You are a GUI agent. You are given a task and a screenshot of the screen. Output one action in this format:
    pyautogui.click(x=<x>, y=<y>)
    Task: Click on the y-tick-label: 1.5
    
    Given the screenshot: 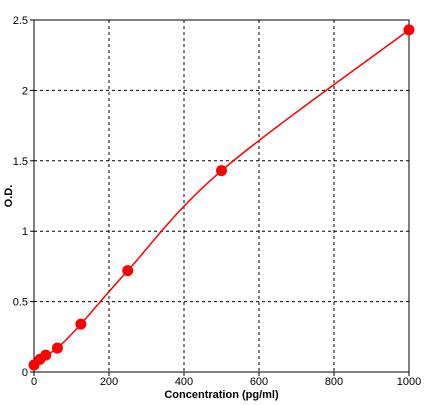 What is the action you would take?
    pyautogui.click(x=20, y=162)
    